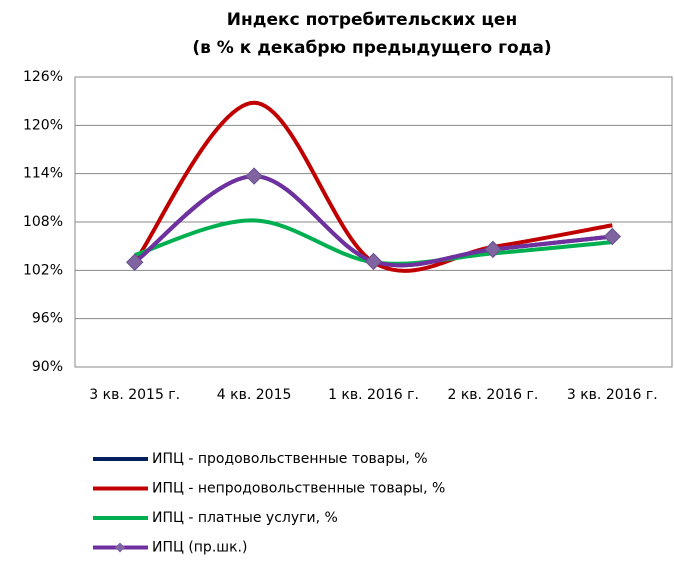 This screenshot has width=674, height=562. Describe the element at coordinates (372, 20) in the screenshot. I see `chart-title: Индекс потребительских цен` at that location.